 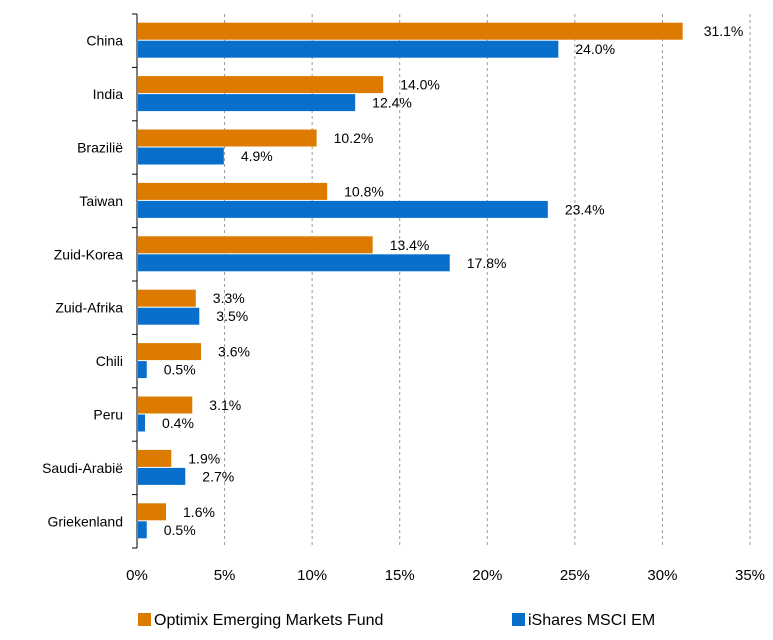 I want to click on category-label: India, so click(x=108, y=94).